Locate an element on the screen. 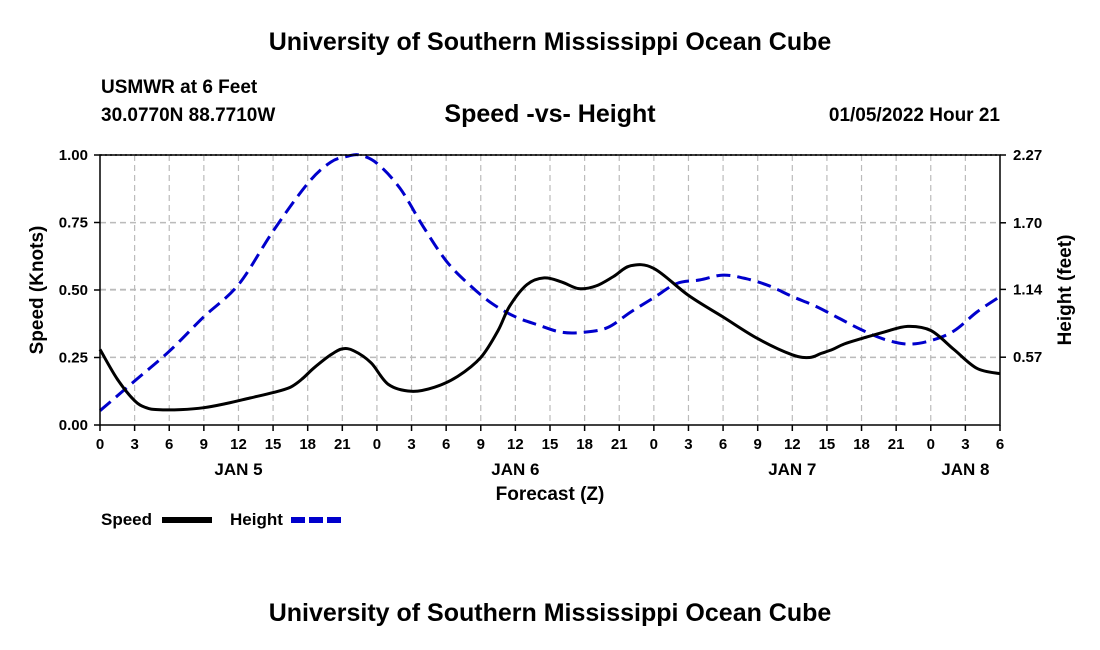 The width and height of the screenshot is (1100, 650). y-axis-label-left: Speed (Knots) is located at coordinates (37, 290).